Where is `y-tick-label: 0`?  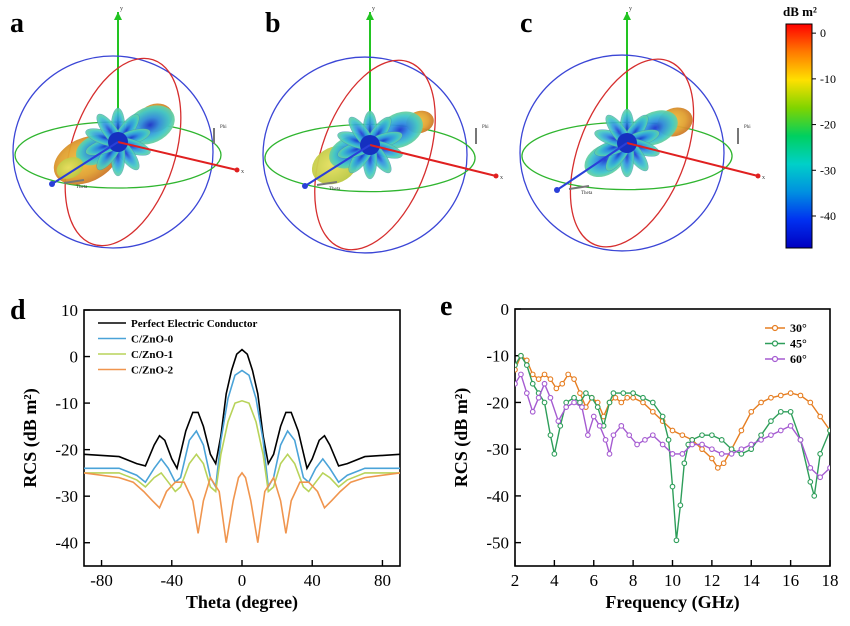 y-tick-label: 0 is located at coordinates (505, 309).